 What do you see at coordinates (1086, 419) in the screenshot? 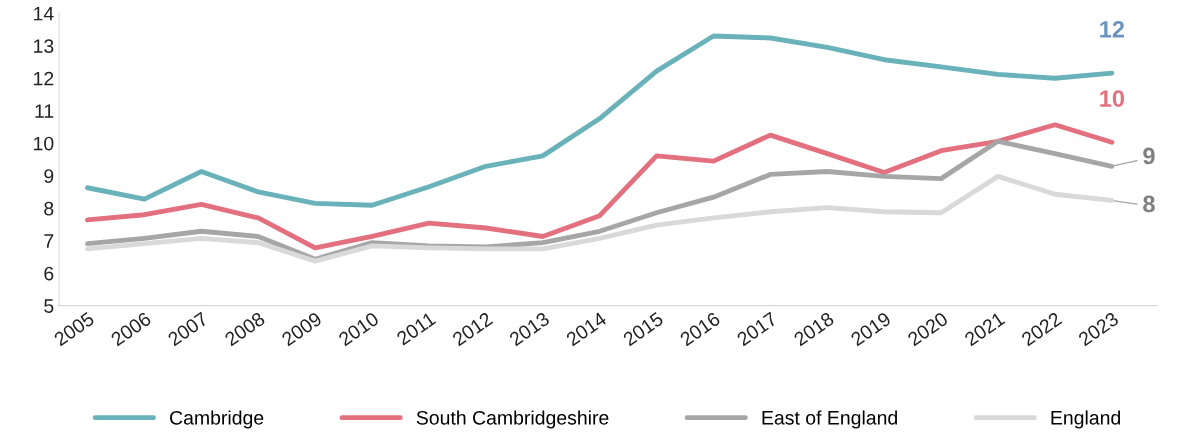
I see `legend-label: England` at bounding box center [1086, 419].